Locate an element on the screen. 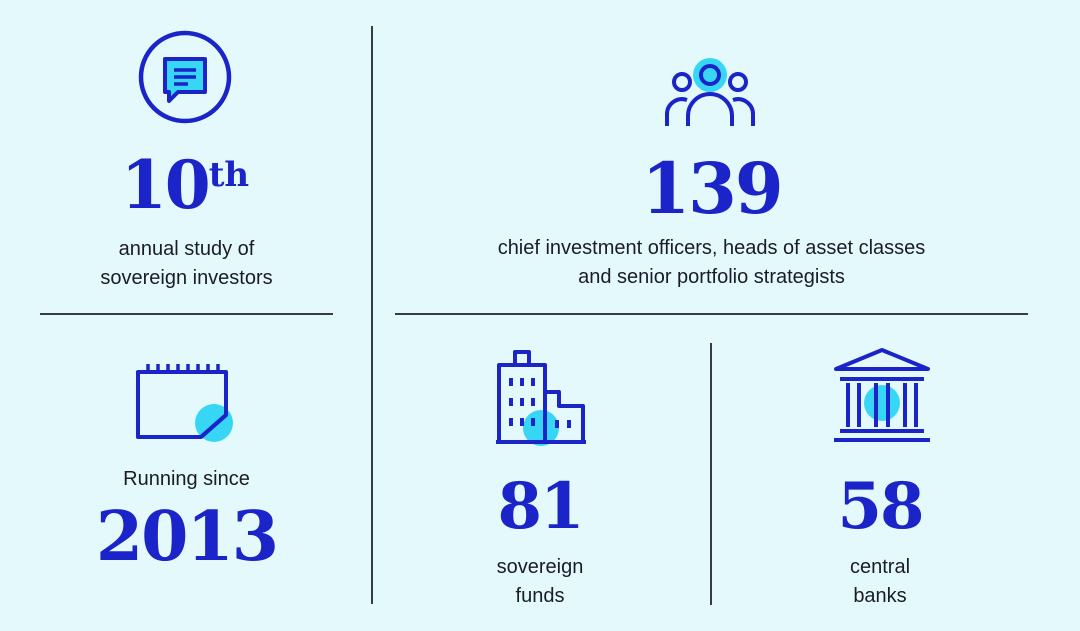 Image resolution: width=1080 pixels, height=631 pixels. central-banks-caption: central banks is located at coordinates (880, 582).